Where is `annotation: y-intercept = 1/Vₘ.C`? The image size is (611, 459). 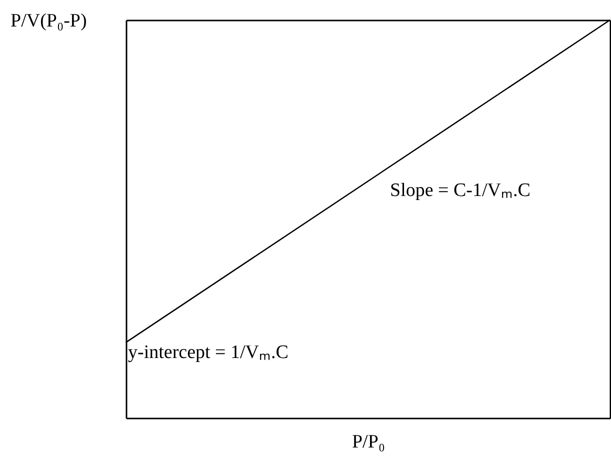
annotation: y-intercept = 1/Vₘ.C is located at coordinates (208, 352).